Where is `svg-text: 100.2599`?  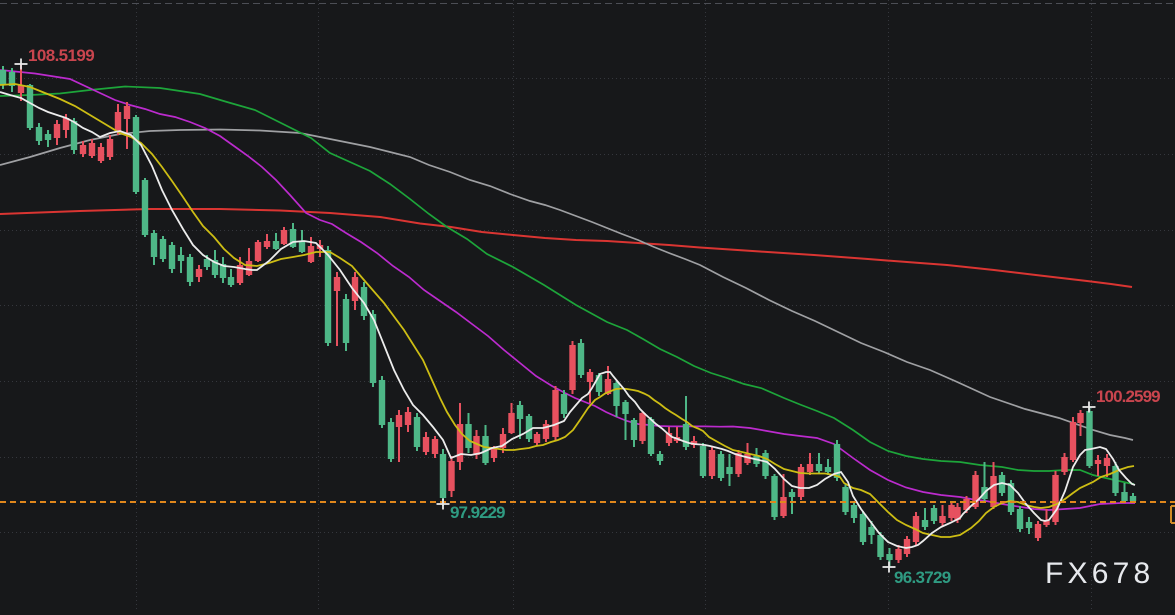
svg-text: 100.2599 is located at coordinates (1128, 396).